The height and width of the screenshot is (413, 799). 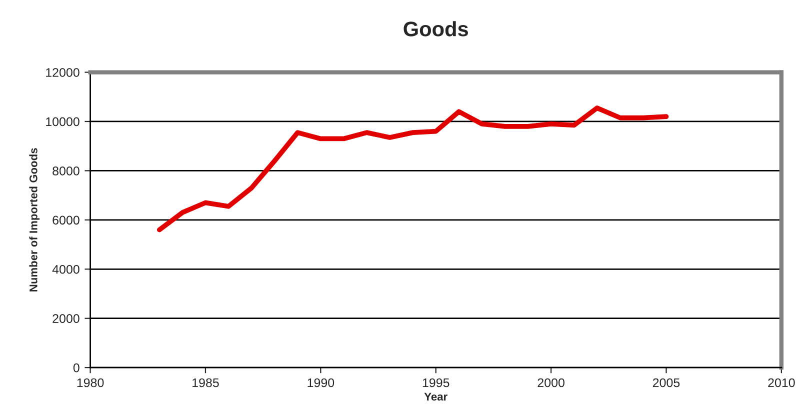 What do you see at coordinates (66, 171) in the screenshot?
I see `y-tick-label: 8000` at bounding box center [66, 171].